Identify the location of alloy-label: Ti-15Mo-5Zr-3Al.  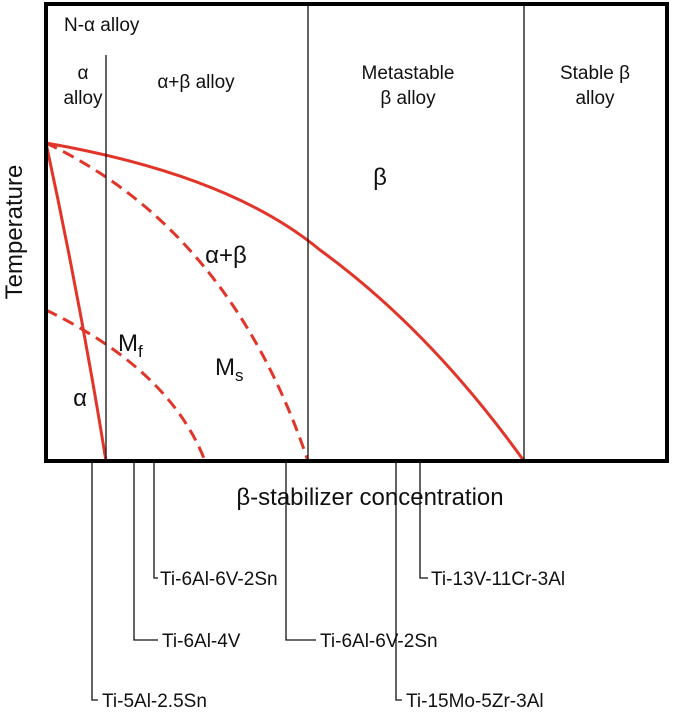
(475, 701).